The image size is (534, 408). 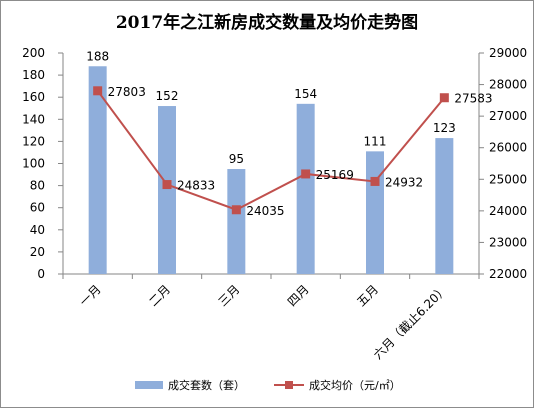 What do you see at coordinates (444, 128) in the screenshot?
I see `bar-value-label: 123` at bounding box center [444, 128].